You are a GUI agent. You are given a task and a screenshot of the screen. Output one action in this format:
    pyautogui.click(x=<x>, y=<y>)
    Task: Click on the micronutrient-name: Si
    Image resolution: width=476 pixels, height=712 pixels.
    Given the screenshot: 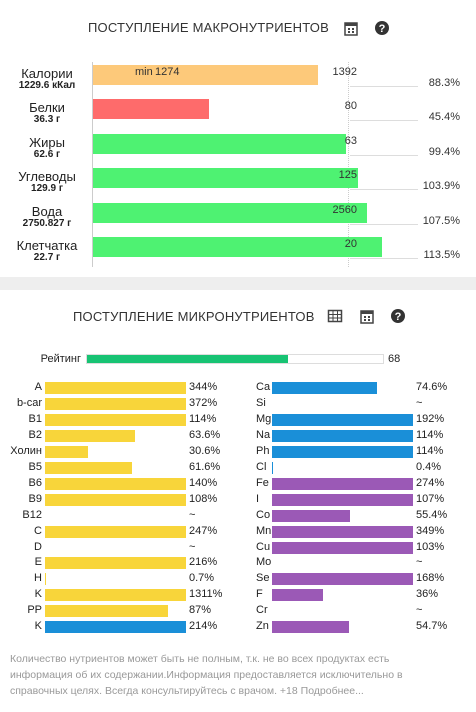 What is the action you would take?
    pyautogui.click(x=261, y=402)
    